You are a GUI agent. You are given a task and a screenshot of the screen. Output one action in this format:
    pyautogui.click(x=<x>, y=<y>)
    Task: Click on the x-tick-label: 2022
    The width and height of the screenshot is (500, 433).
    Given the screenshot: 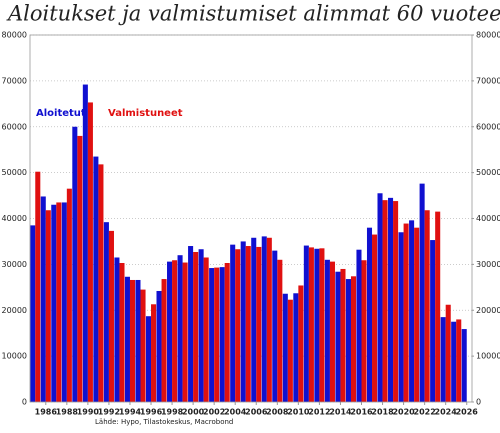 What is the action you would take?
    pyautogui.click(x=425, y=412)
    